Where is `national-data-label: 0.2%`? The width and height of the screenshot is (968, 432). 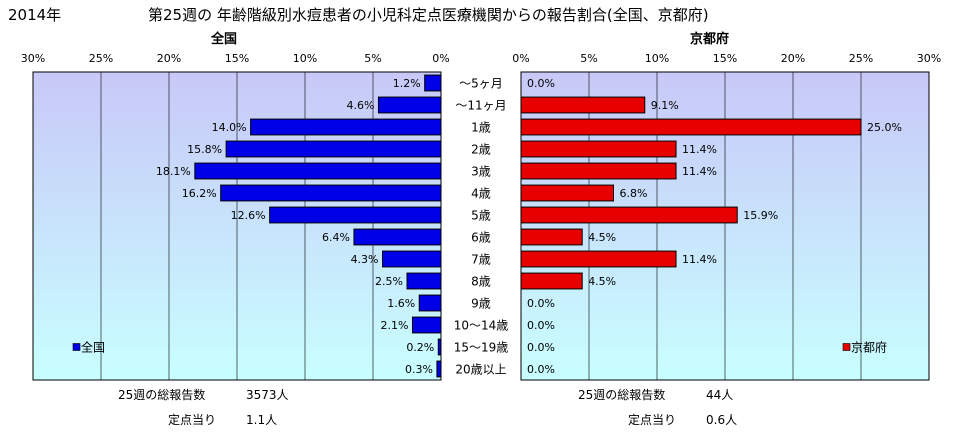
national-data-label: 0.2% is located at coordinates (420, 347).